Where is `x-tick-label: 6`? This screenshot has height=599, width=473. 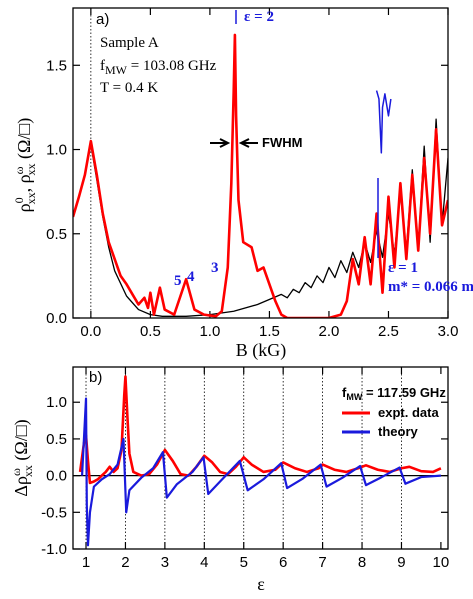
x-tick-label: 6 is located at coordinates (283, 562).